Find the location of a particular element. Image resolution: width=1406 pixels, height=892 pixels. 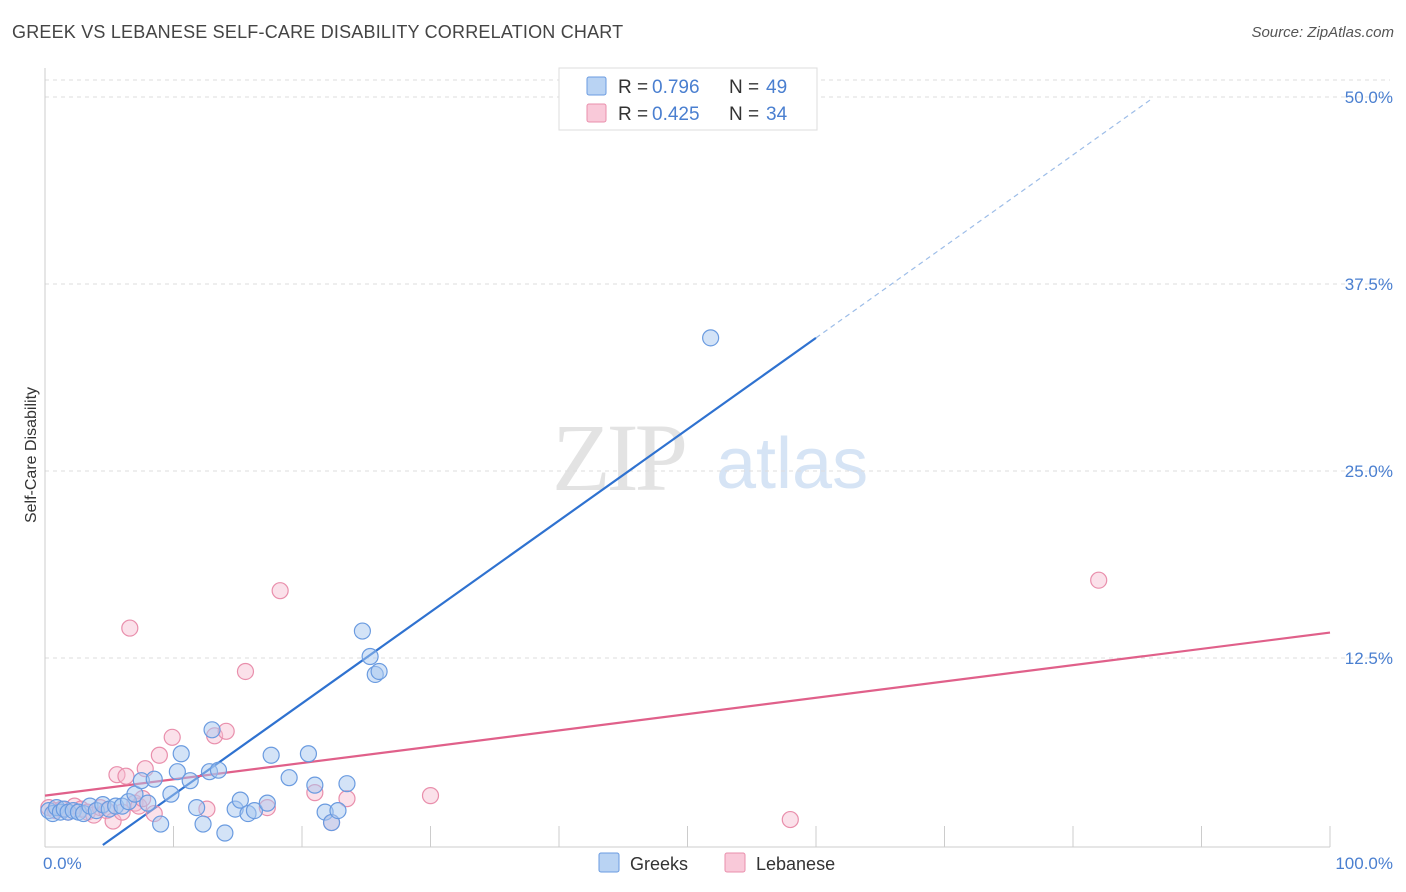

legend-r-value-lebanese: 0.425 is located at coordinates (676, 114).